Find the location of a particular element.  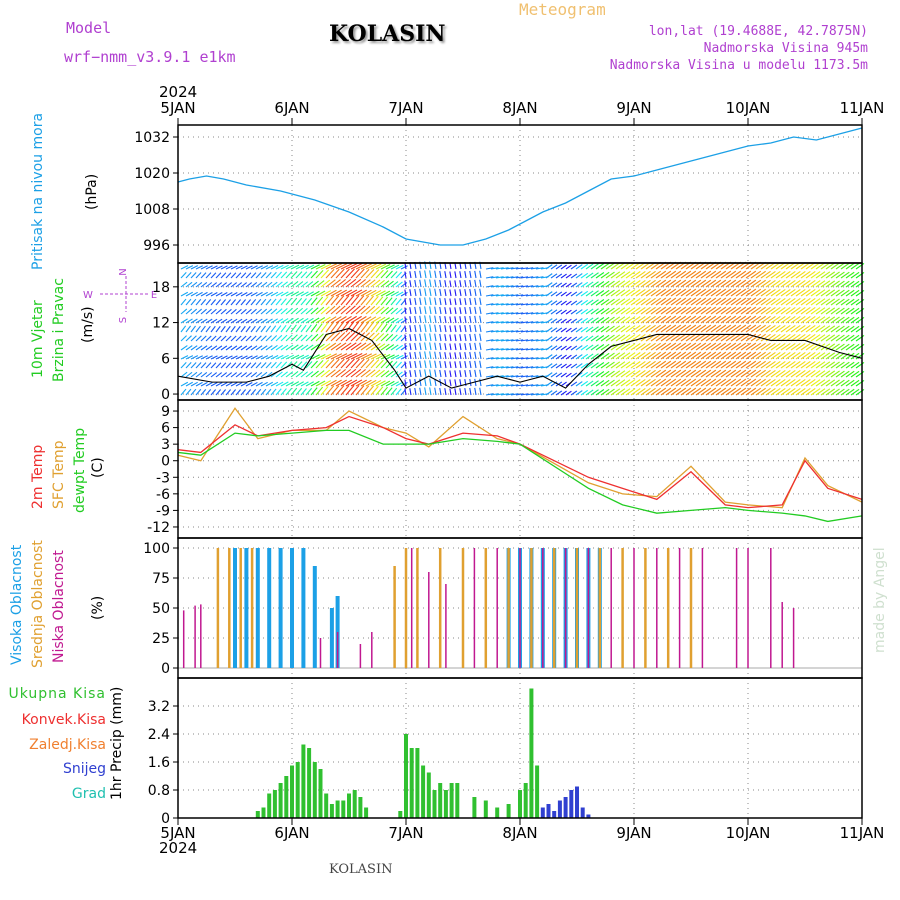

compass-e: E is located at coordinates (154, 295).